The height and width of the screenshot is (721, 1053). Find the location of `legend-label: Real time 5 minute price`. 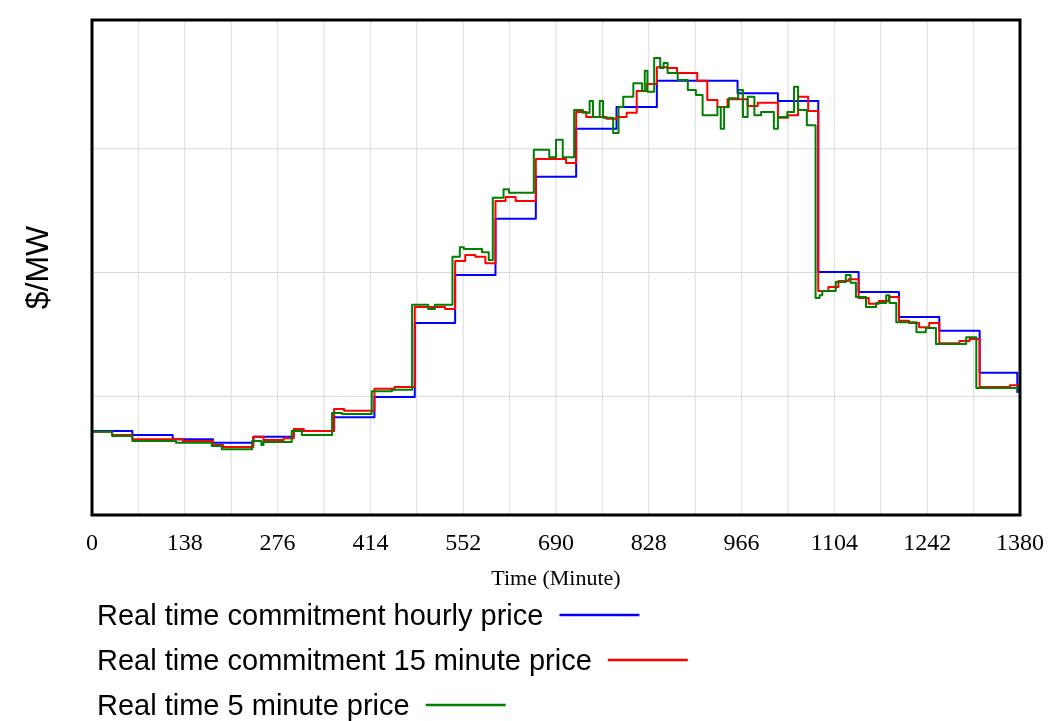

legend-label: Real time 5 minute price is located at coordinates (253, 705).